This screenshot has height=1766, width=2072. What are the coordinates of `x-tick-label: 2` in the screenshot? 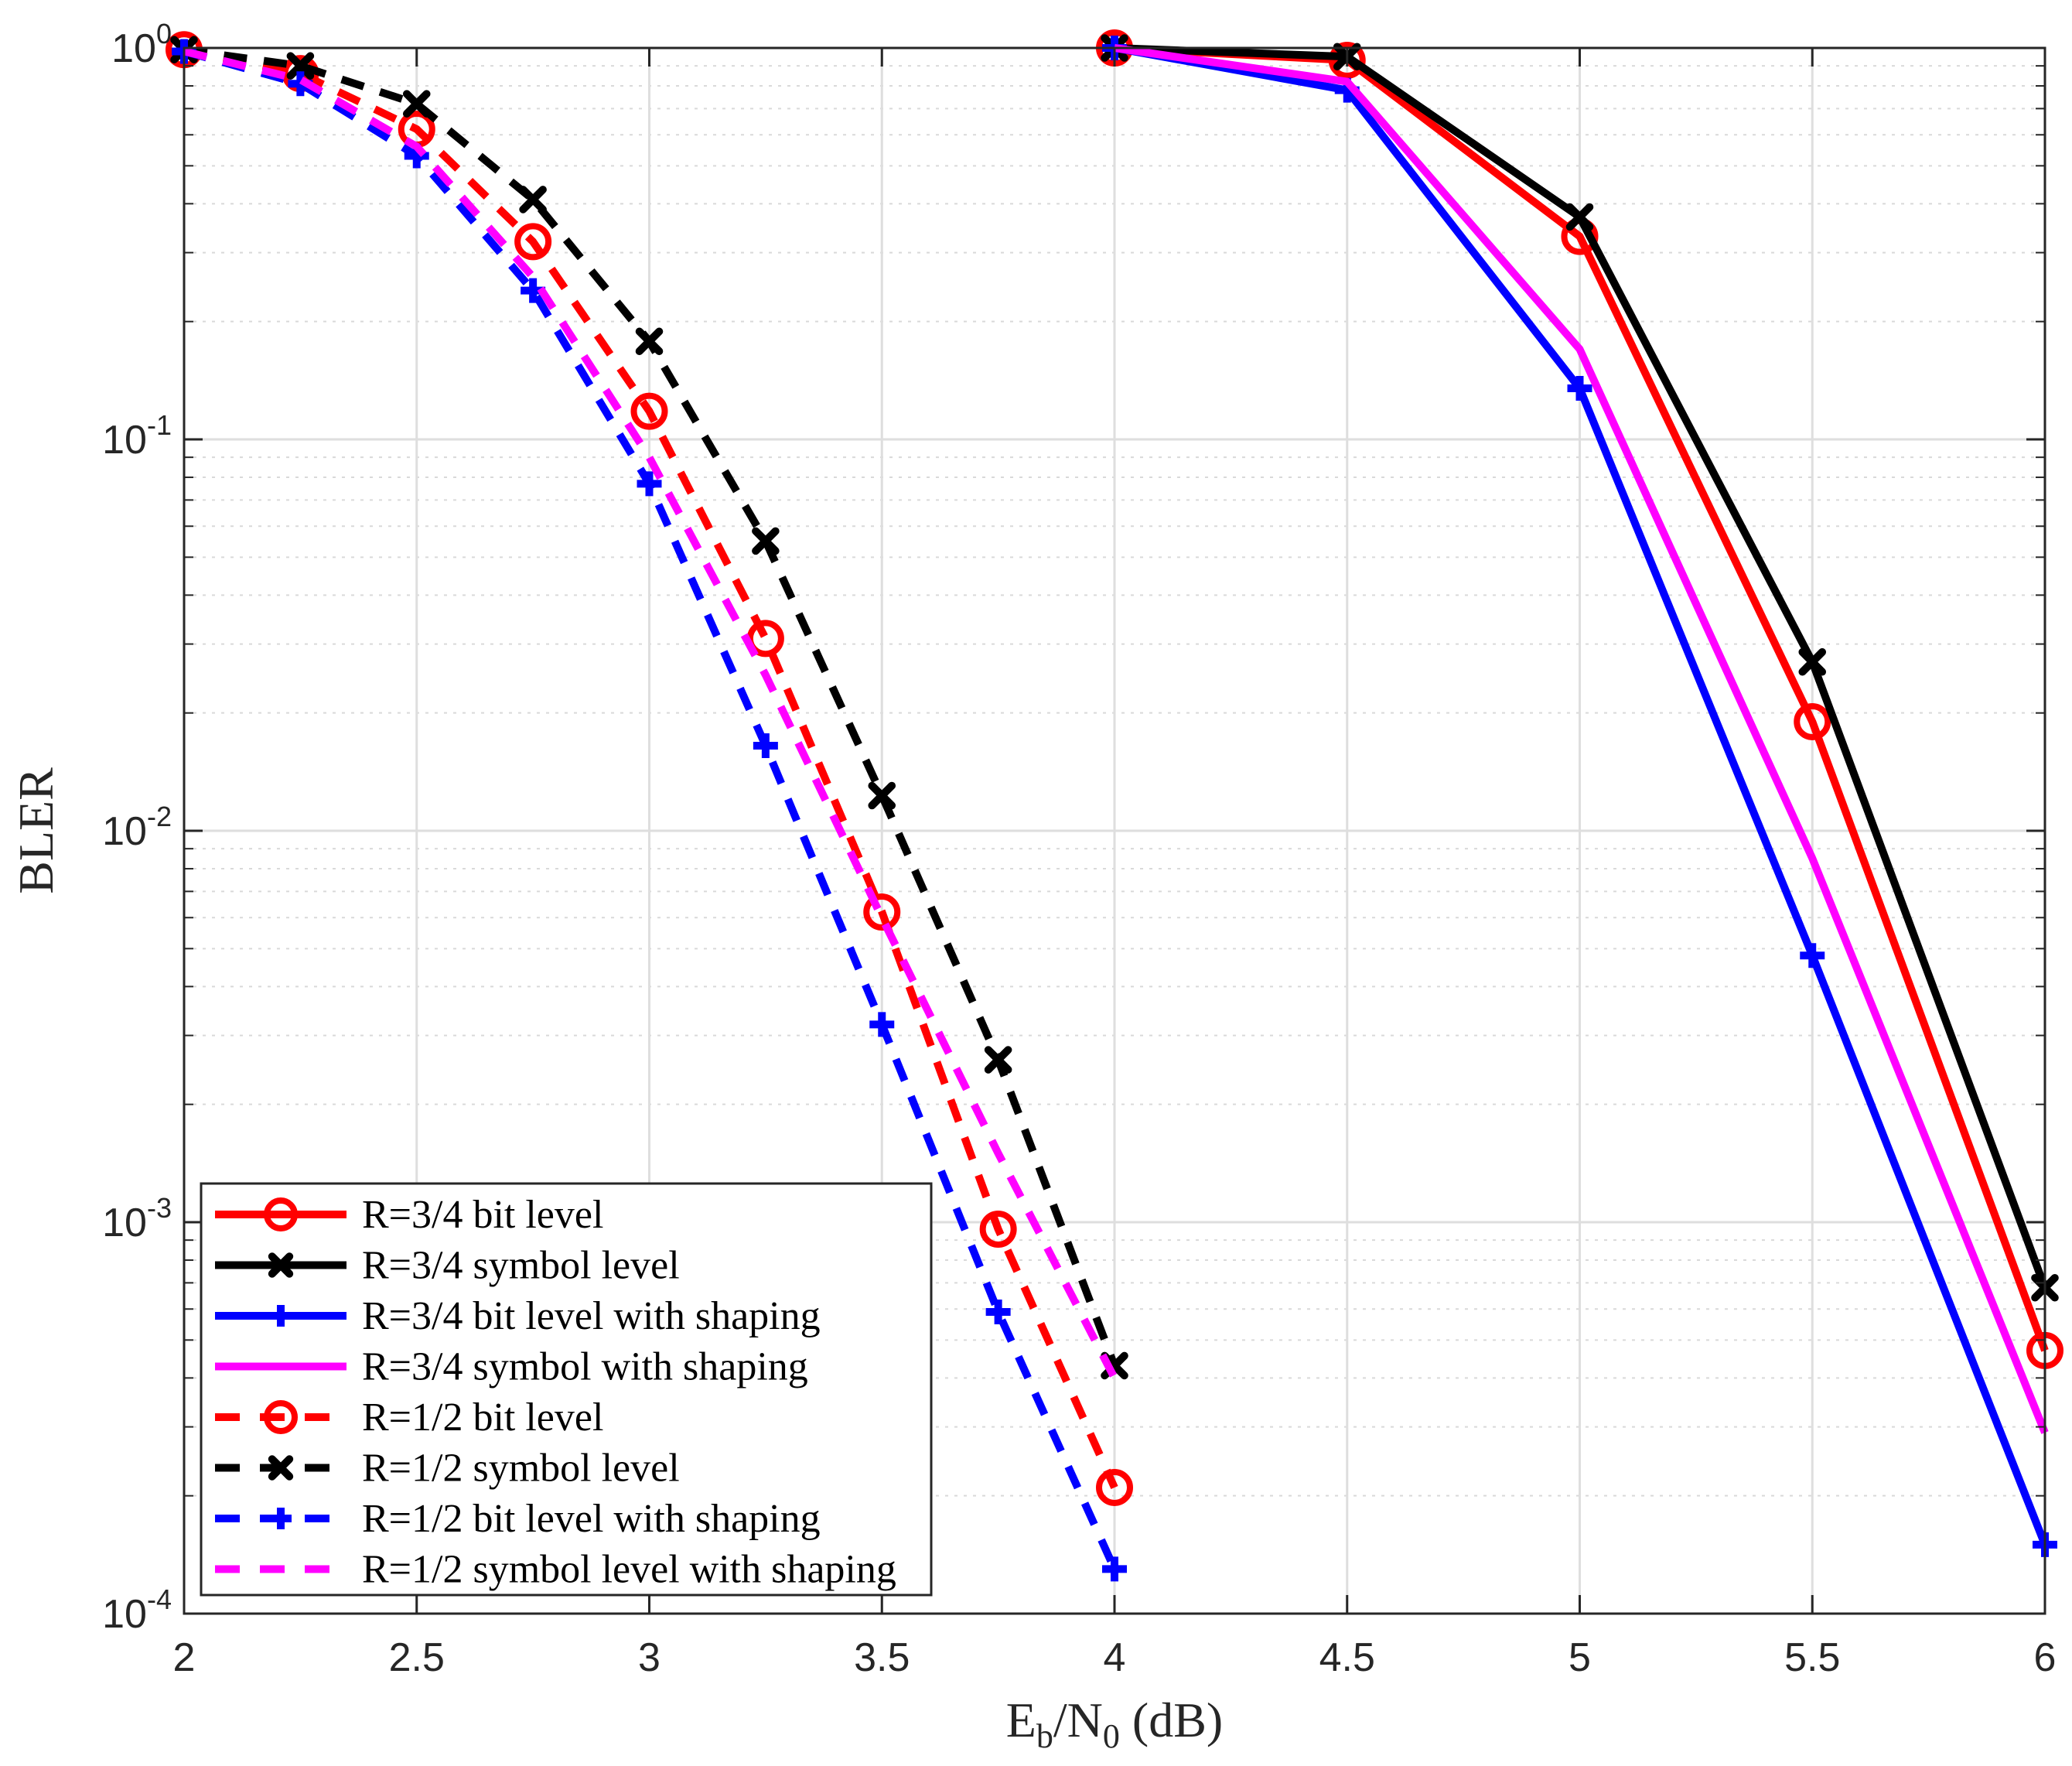 It's located at (184, 1657).